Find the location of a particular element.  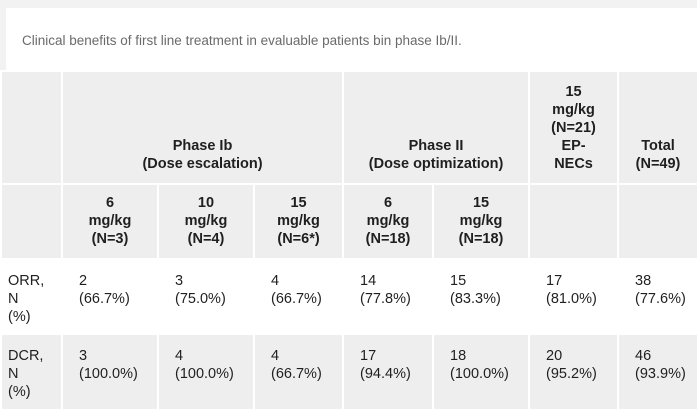

header-dose-6-ib: 6 mg/kg (N=3) is located at coordinates (110, 221).